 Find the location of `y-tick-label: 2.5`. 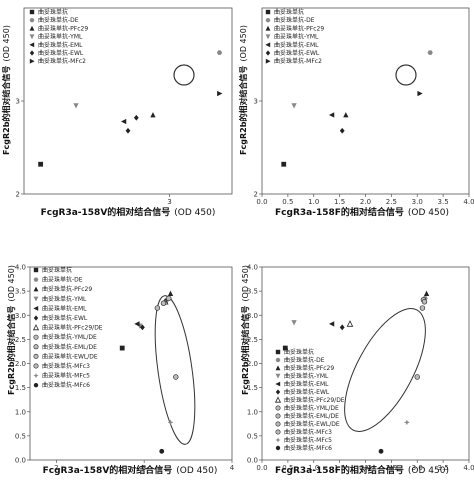

y-tick-label: 2.5 is located at coordinates (252, 340).